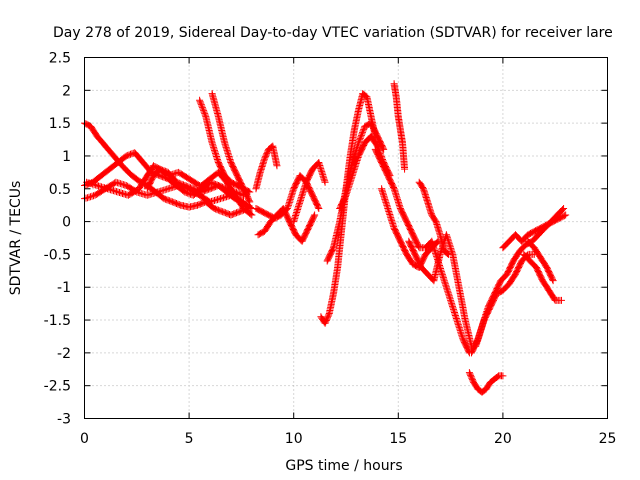 The image size is (640, 480). Describe the element at coordinates (60, 59) in the screenshot. I see `y-tick-label: 2.5` at that location.